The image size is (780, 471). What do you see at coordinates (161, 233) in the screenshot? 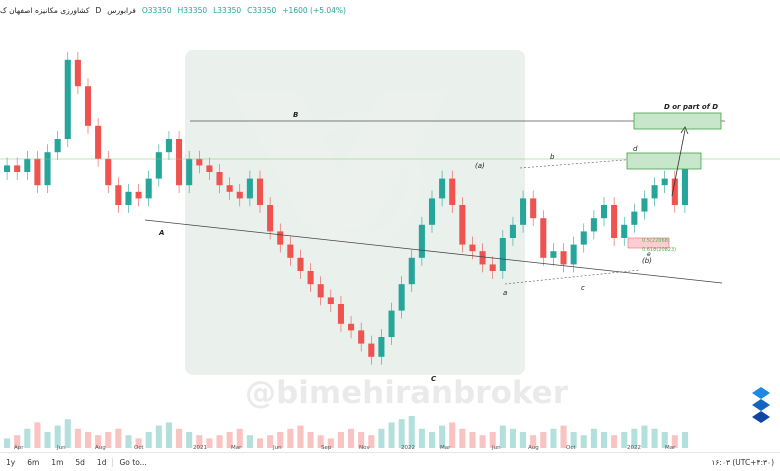
I see `label-A: A` at bounding box center [161, 233].